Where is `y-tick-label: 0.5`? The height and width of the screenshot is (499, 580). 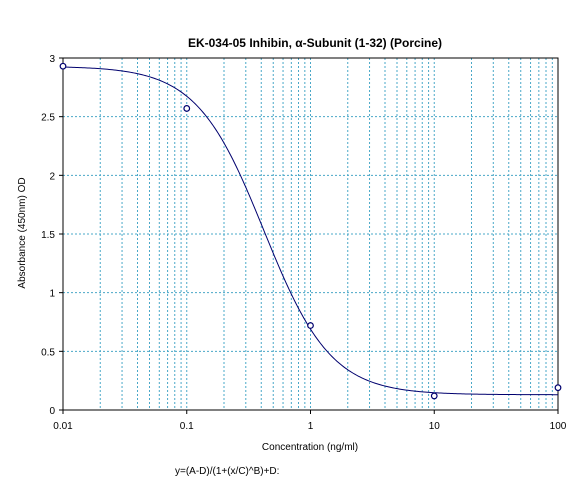 y-tick-label: 0.5 is located at coordinates (48, 352).